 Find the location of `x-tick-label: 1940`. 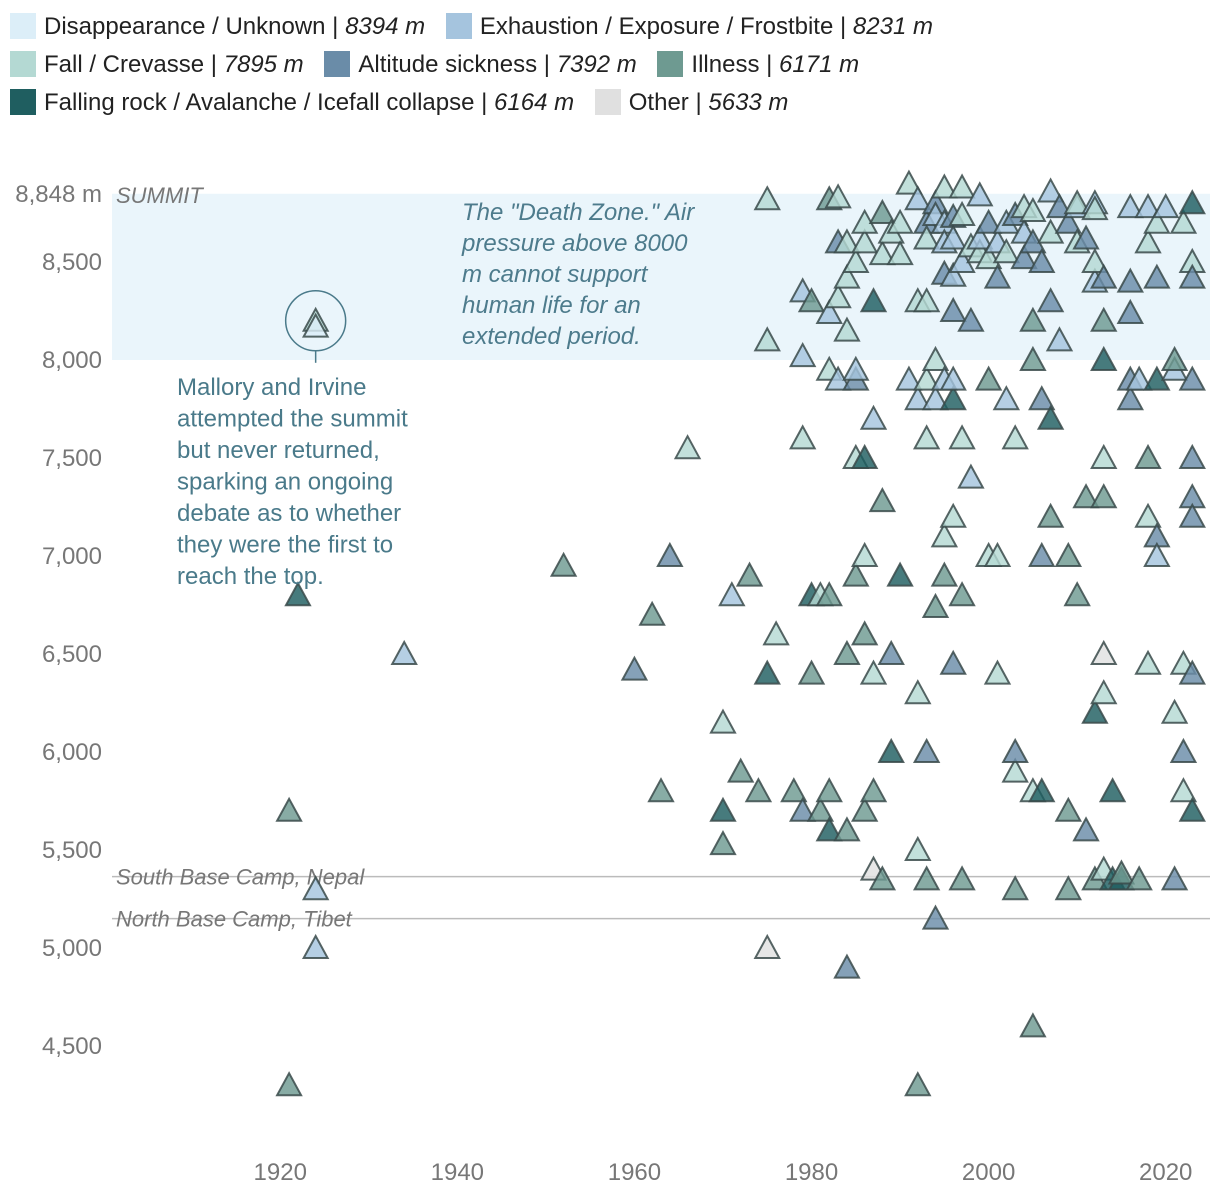

x-tick-label: 1940 is located at coordinates (457, 1172).